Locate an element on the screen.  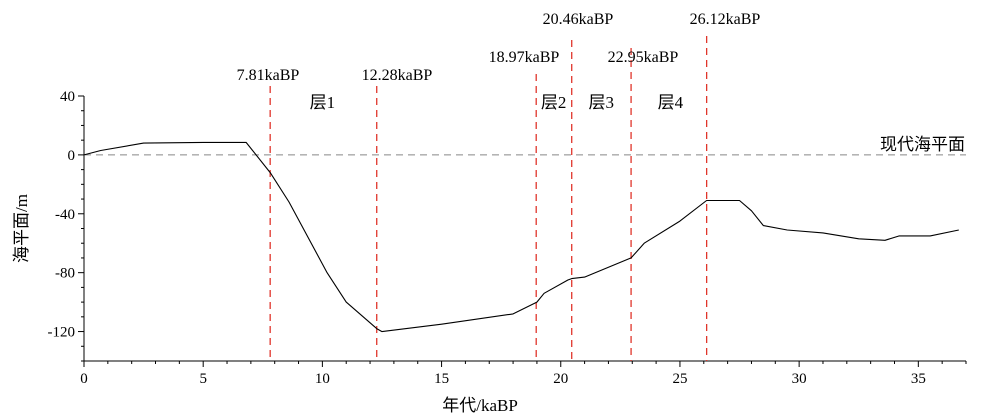
layer-label: 层3 is located at coordinates (602, 102).